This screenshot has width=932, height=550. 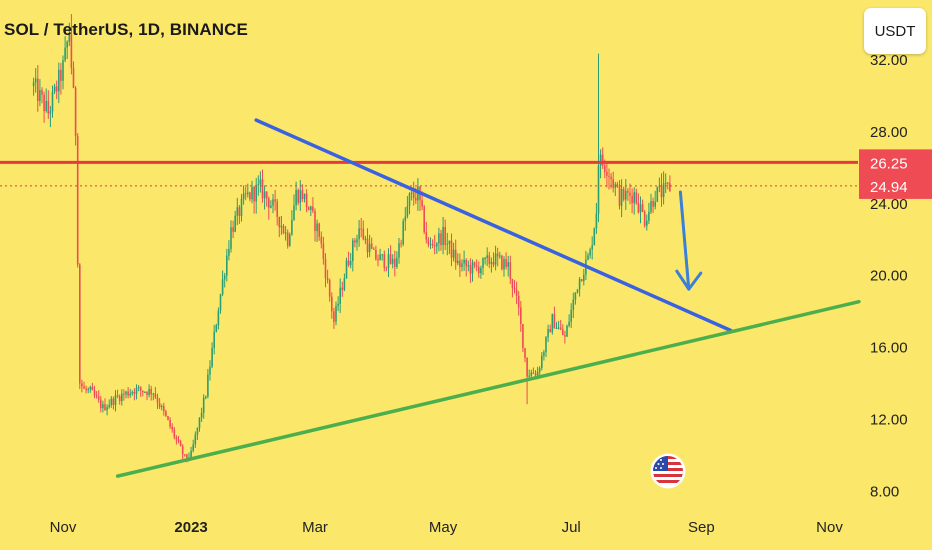 What do you see at coordinates (889, 420) in the screenshot?
I see `y-tick-label: 12.00` at bounding box center [889, 420].